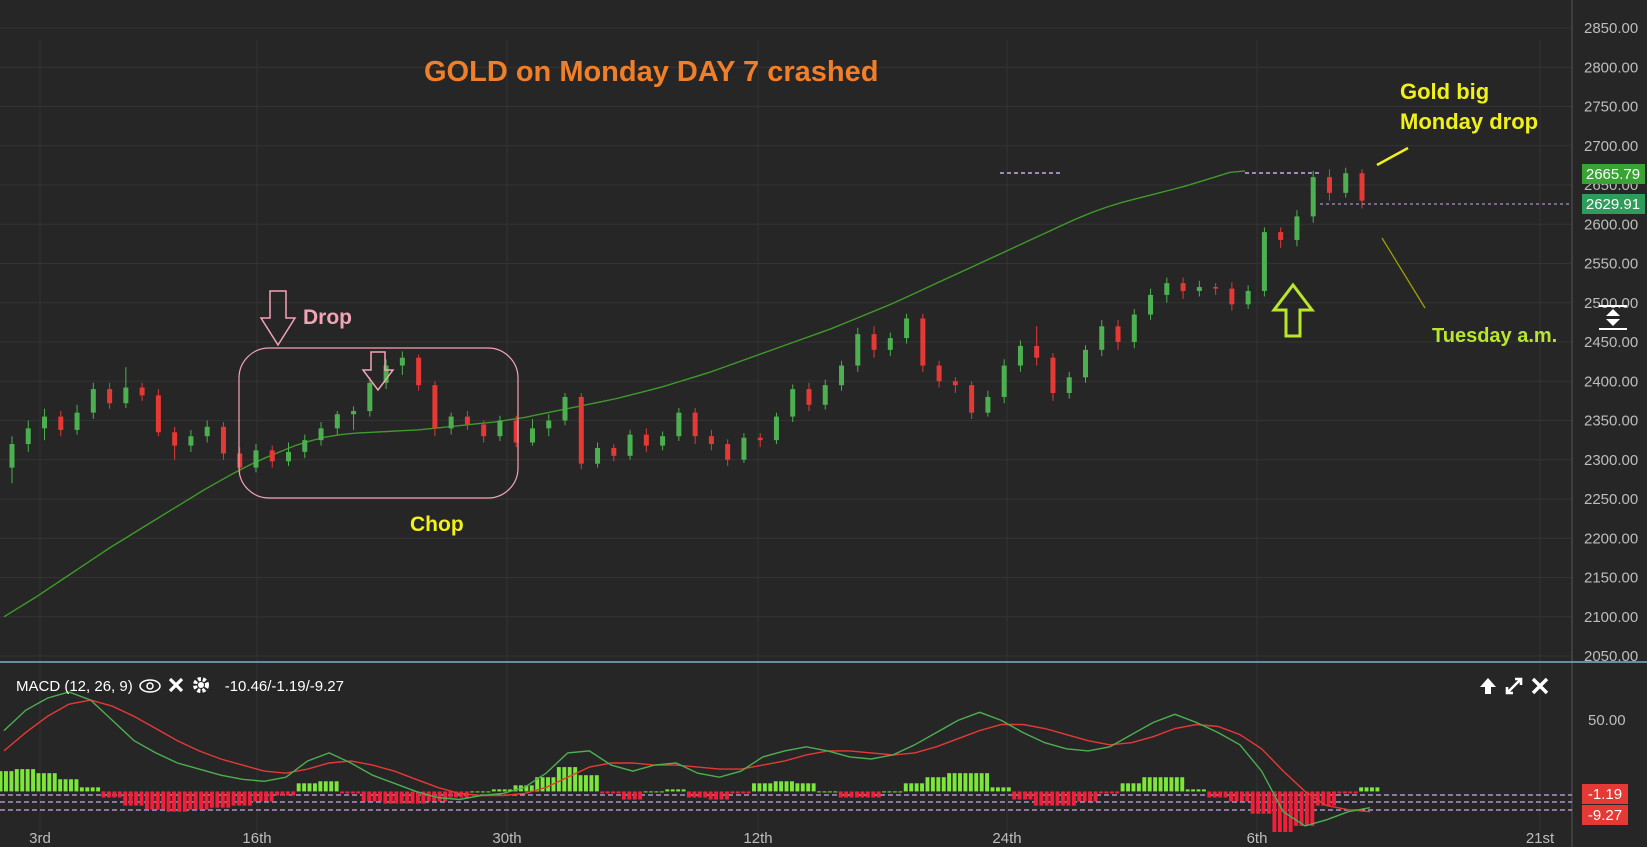 Image resolution: width=1647 pixels, height=847 pixels. I want to click on close-icon, so click(176, 686).